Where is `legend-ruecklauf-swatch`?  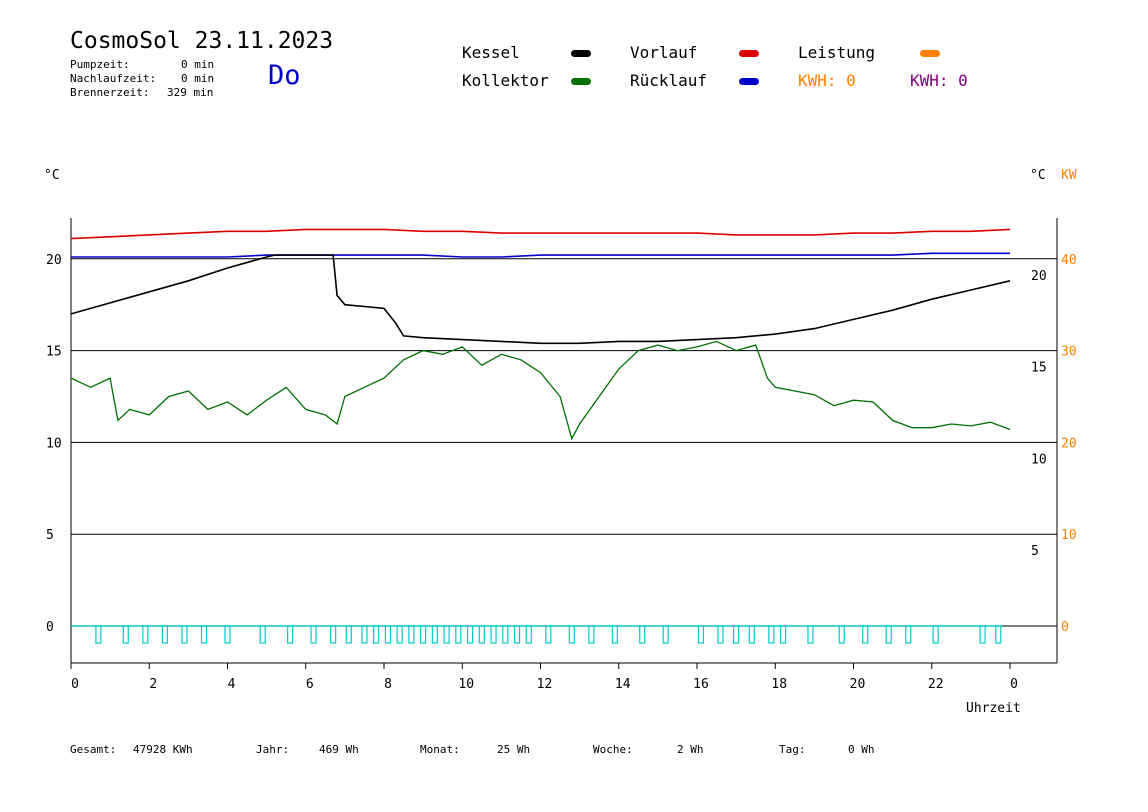 legend-ruecklauf-swatch is located at coordinates (749, 81).